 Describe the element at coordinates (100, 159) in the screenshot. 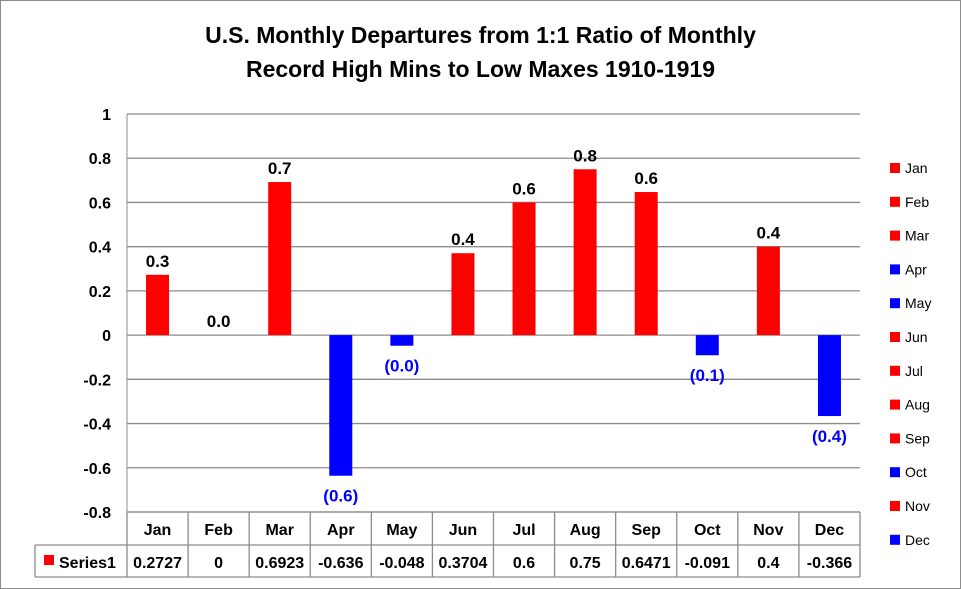

I see `y-tick-label: 0.8` at that location.